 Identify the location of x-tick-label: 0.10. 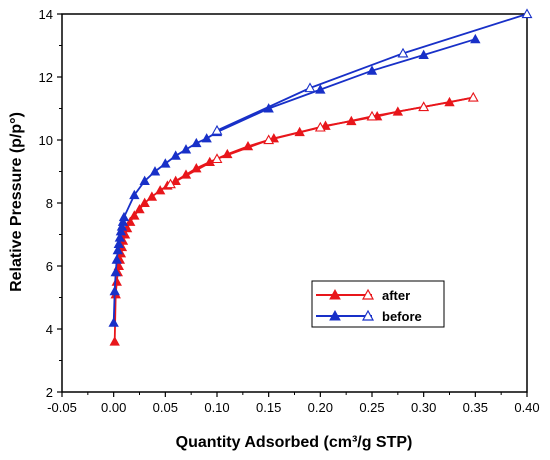
(216, 407).